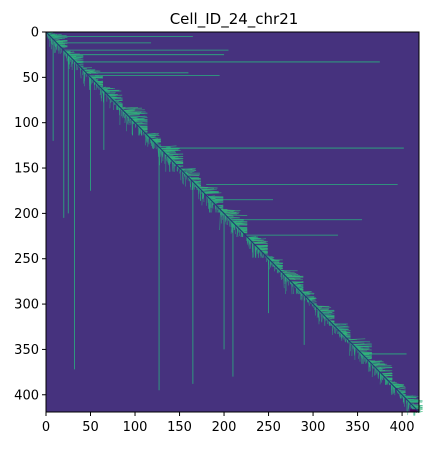  Describe the element at coordinates (35, 33) in the screenshot. I see `y-tick-label: 0` at that location.